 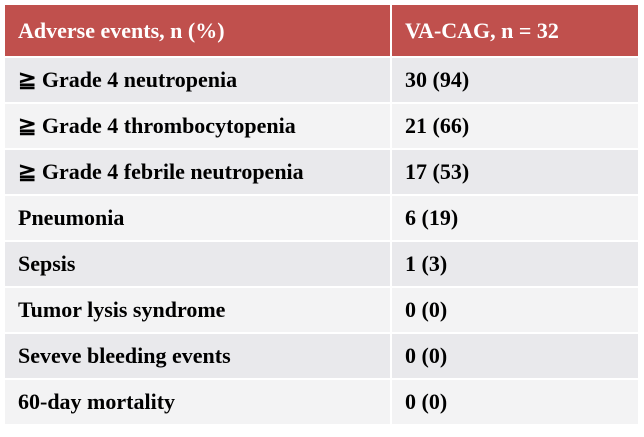 I want to click on count-cell: 17 (53), so click(x=515, y=172).